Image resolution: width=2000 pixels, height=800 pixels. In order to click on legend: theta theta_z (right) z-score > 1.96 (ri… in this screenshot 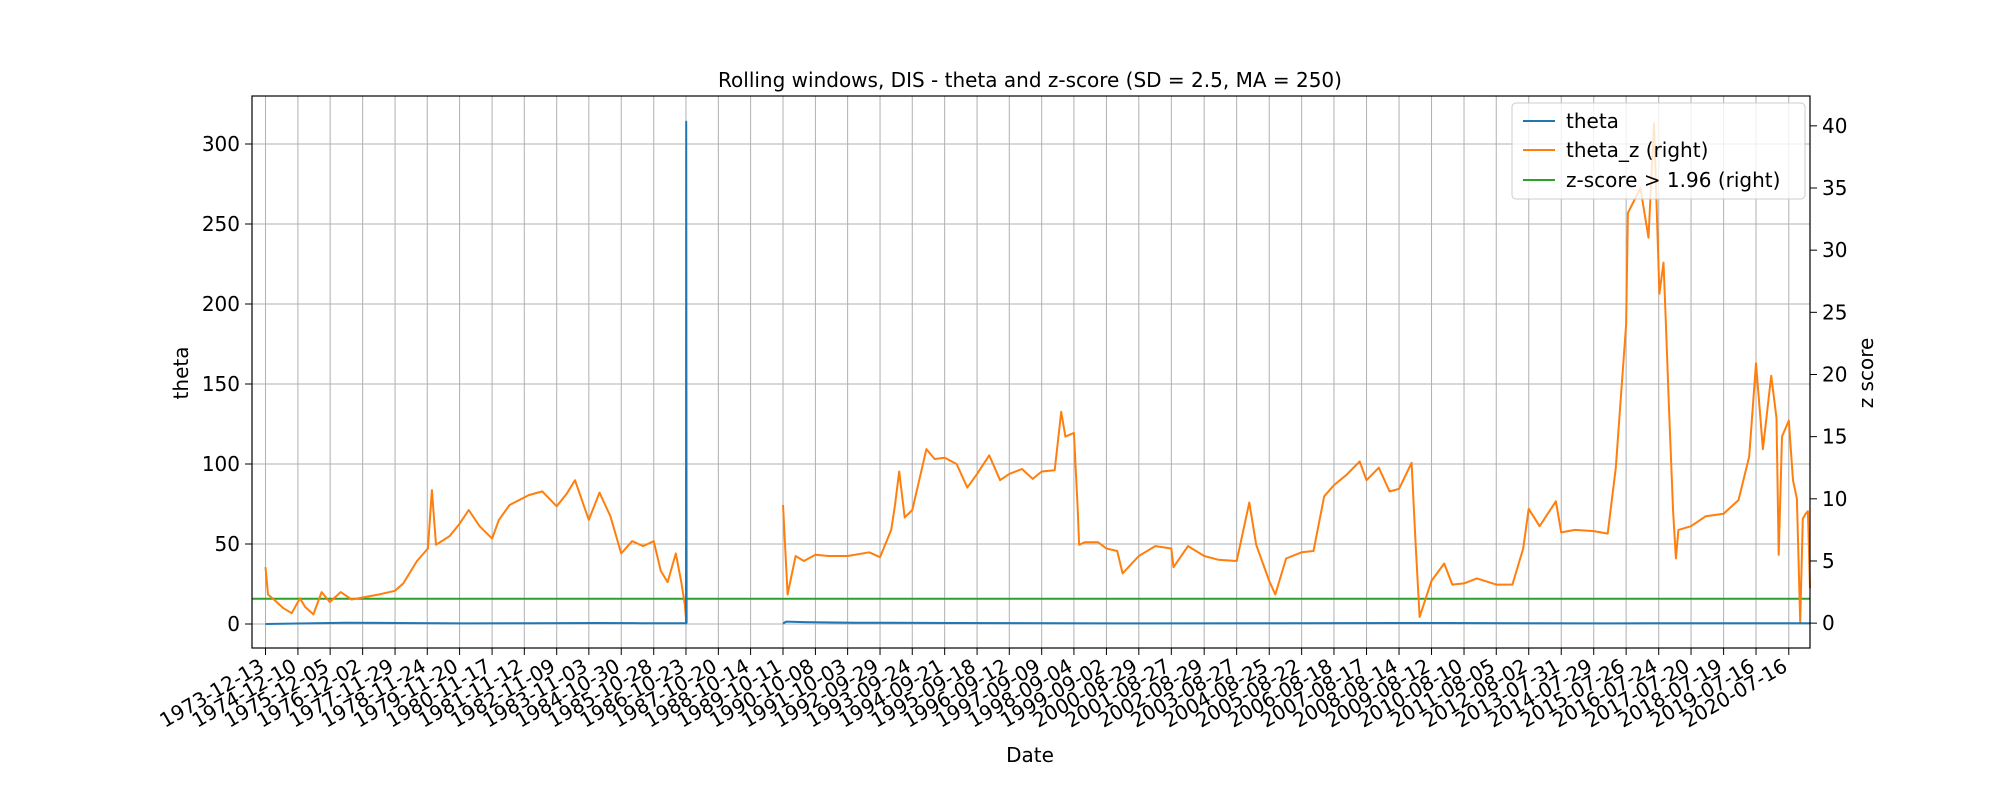, I will do `click(1658, 151)`.